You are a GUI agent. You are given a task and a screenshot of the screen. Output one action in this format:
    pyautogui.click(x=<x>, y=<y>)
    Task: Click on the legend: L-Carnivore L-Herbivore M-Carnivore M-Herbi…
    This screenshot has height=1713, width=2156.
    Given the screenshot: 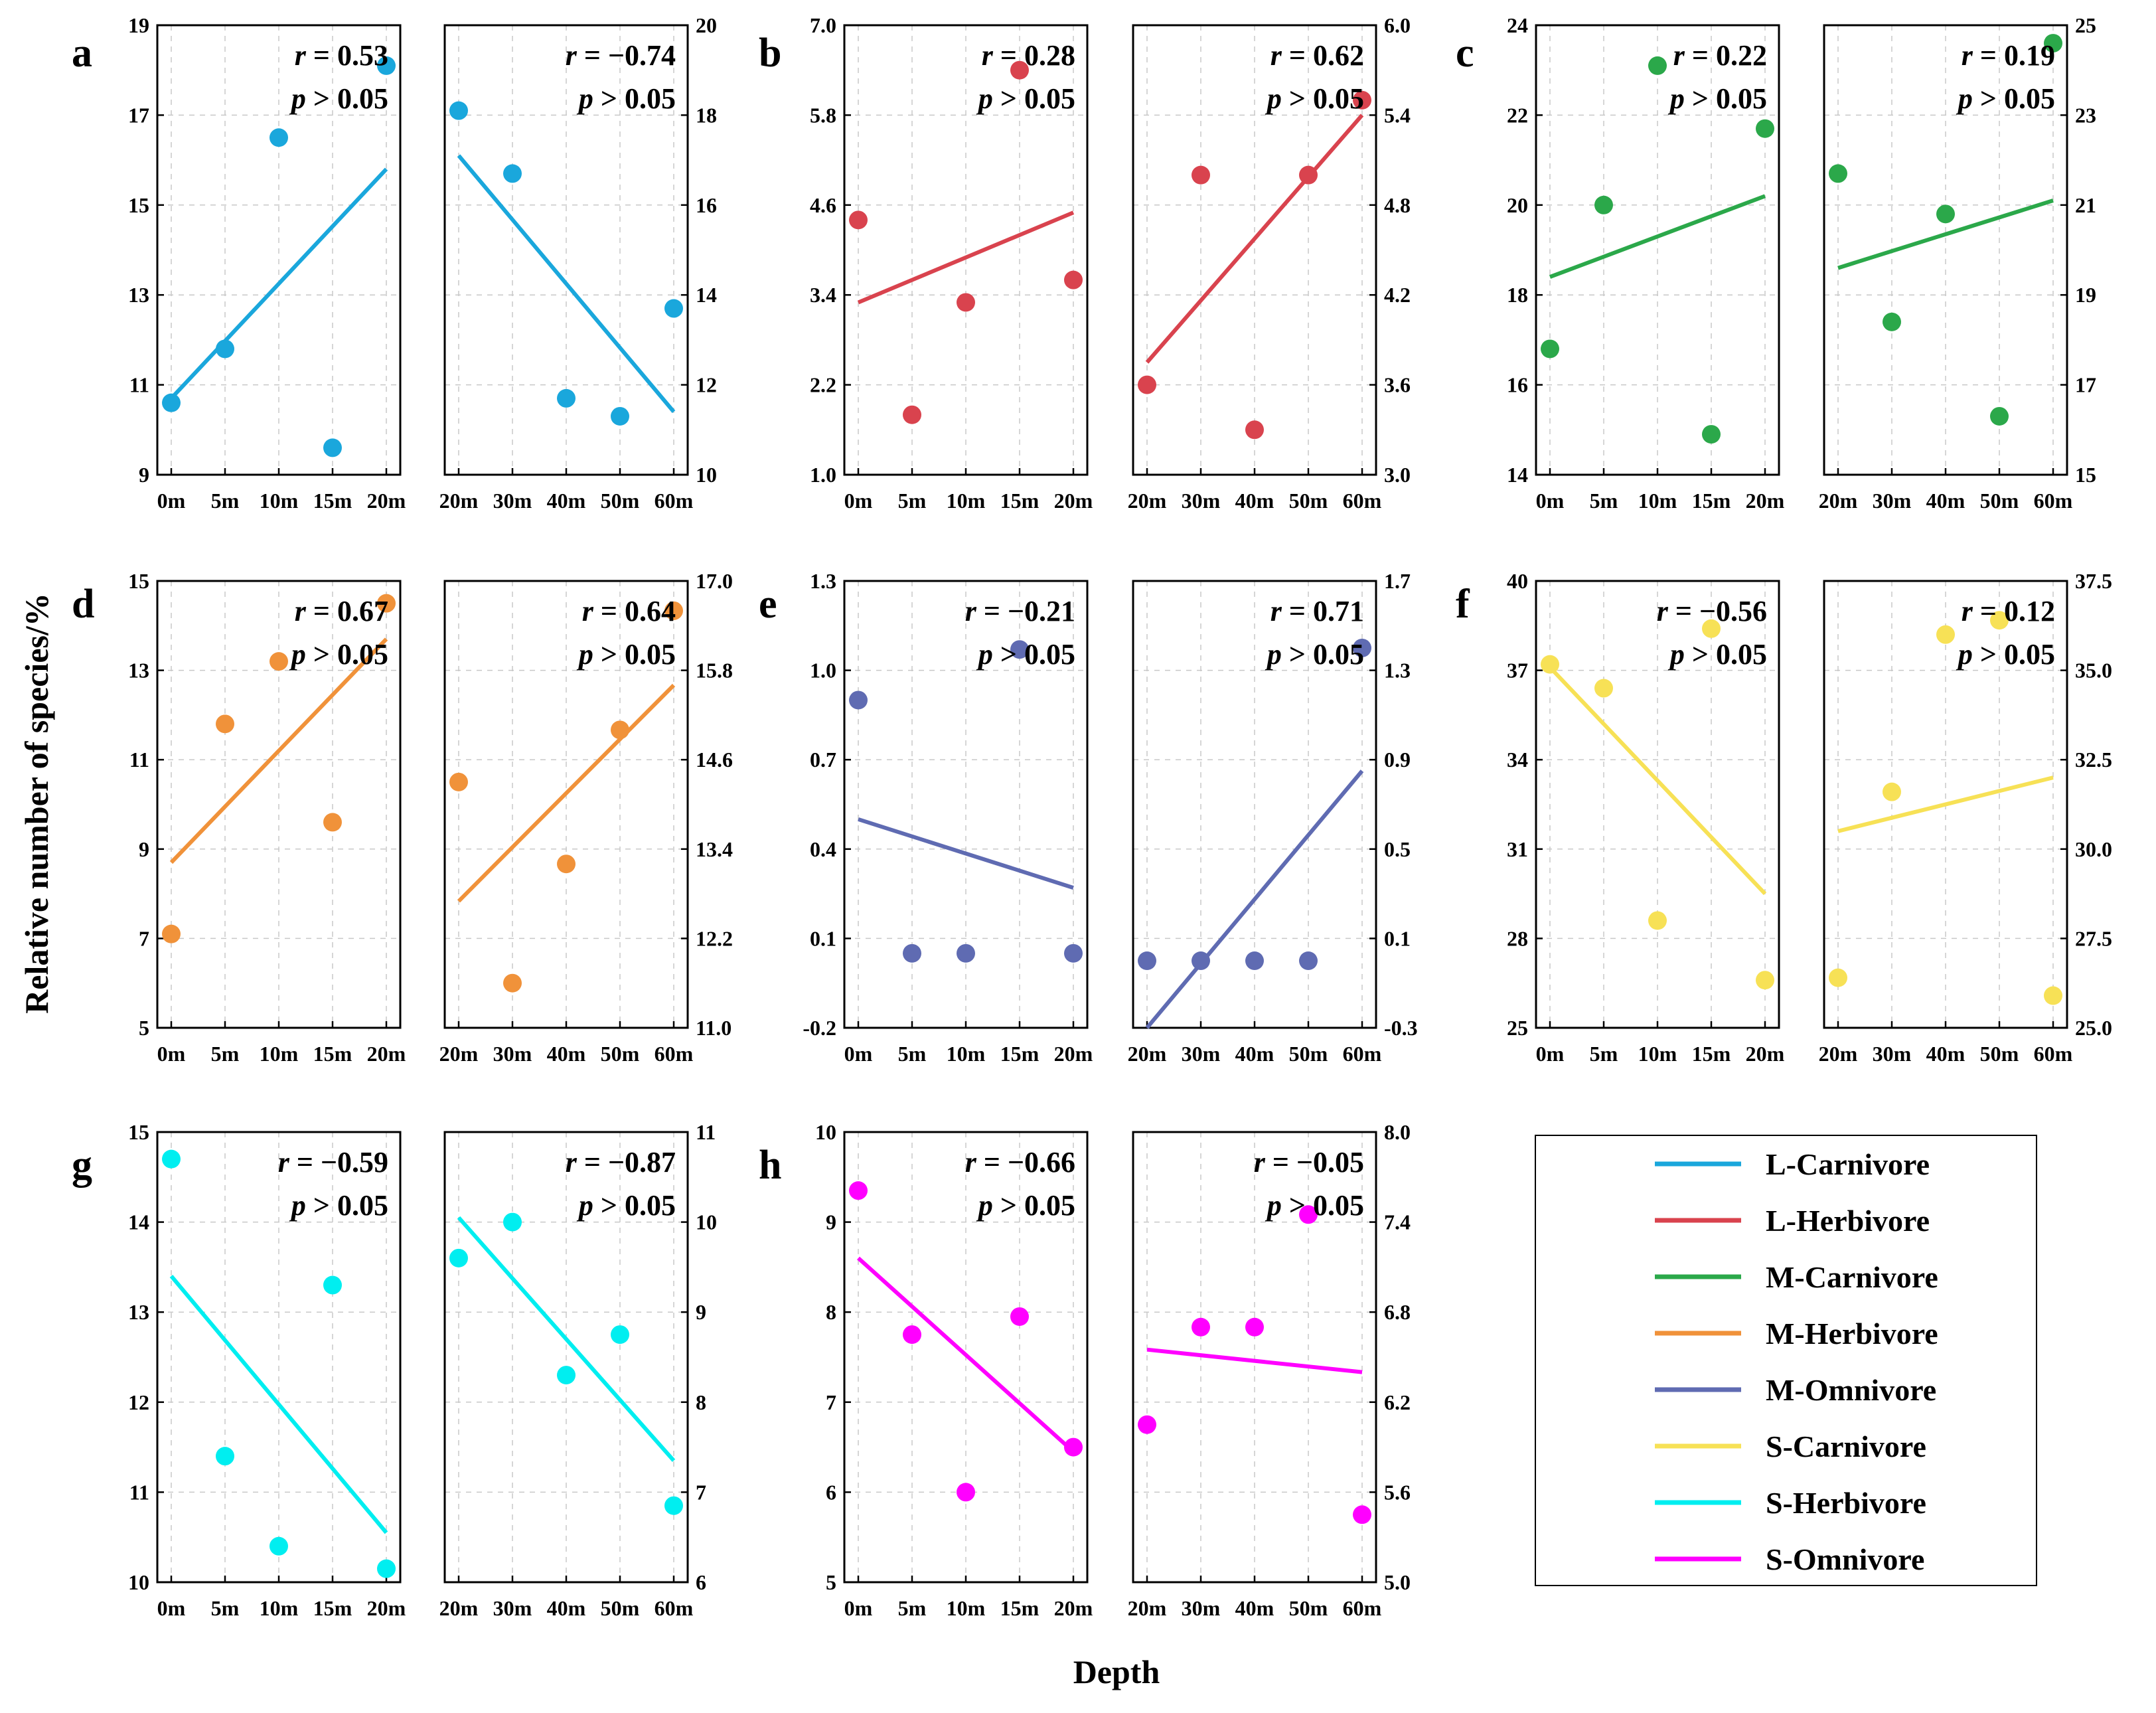 What is the action you would take?
    pyautogui.click(x=1796, y=1362)
    